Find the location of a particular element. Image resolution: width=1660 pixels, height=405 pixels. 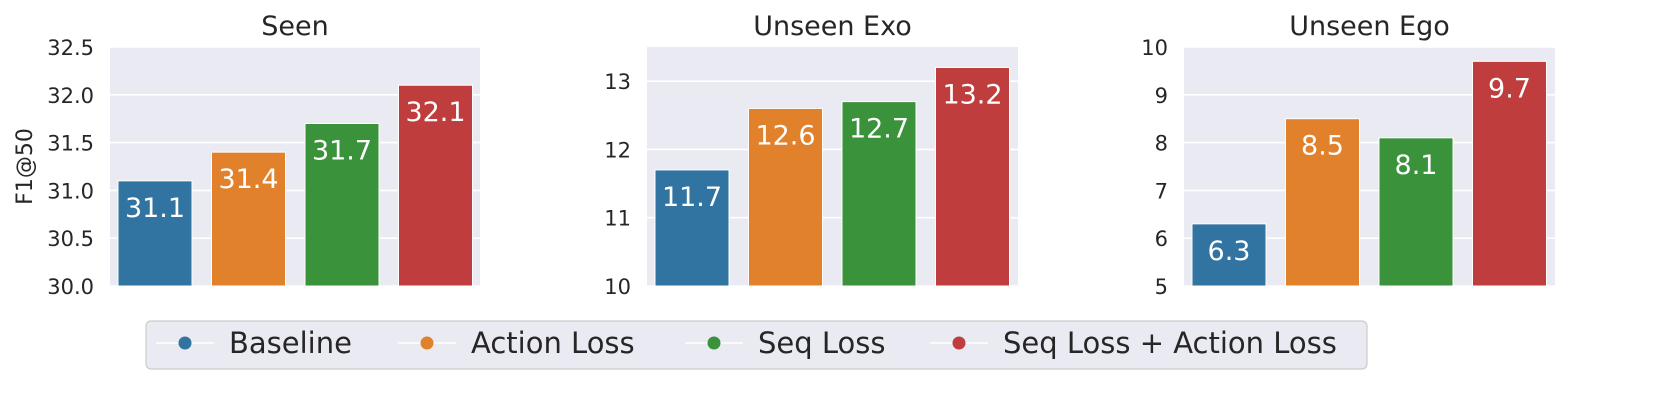

bar-value-label: 12.6 is located at coordinates (785, 135).